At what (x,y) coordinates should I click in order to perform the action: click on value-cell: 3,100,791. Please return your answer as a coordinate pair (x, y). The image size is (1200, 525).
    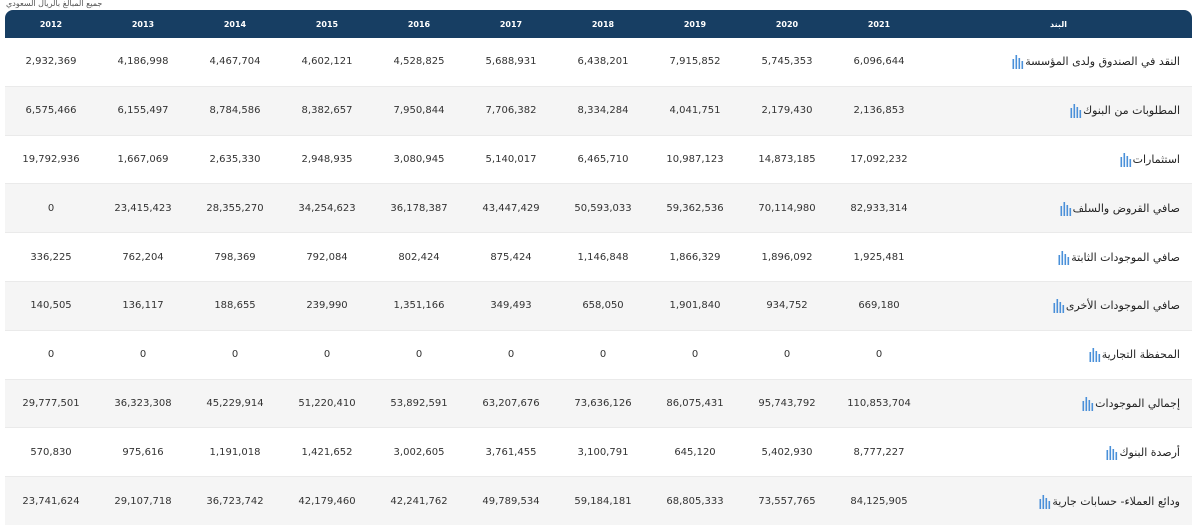
    Looking at the image, I should click on (603, 453).